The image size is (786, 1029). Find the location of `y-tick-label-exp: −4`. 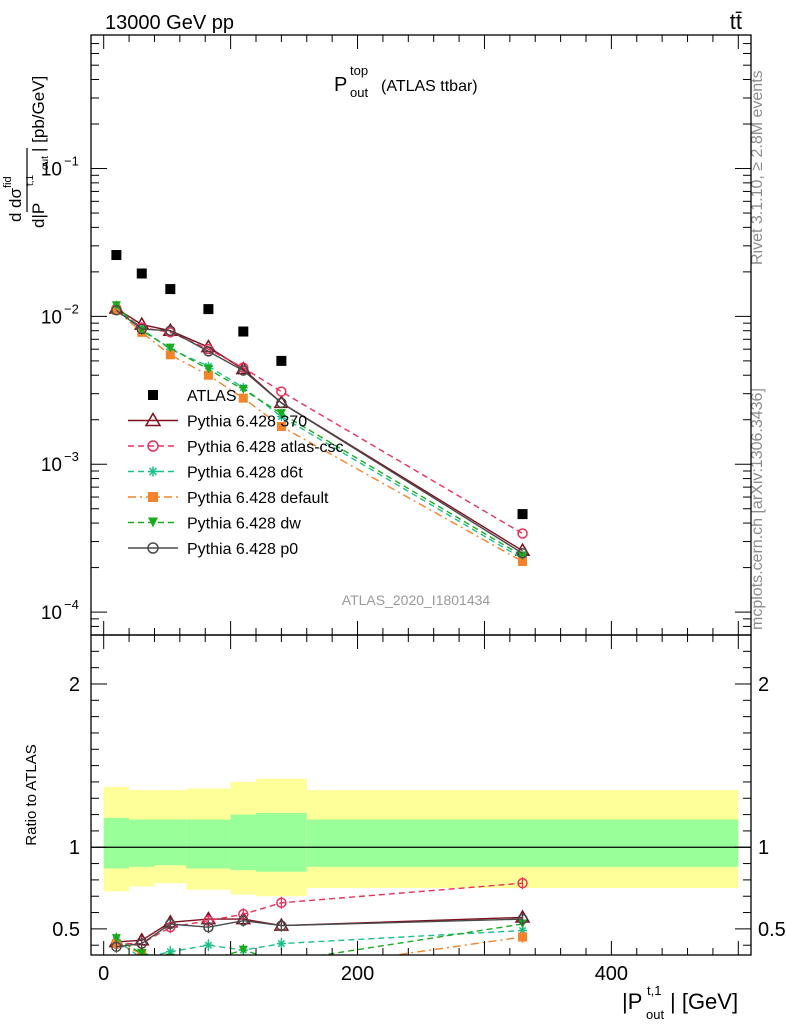

y-tick-label-exp: −4 is located at coordinates (71, 604).